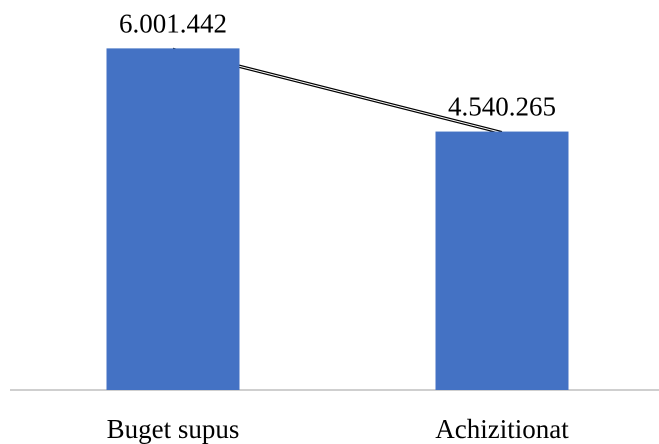 Image resolution: width=659 pixels, height=444 pixels. Describe the element at coordinates (502, 429) in the screenshot. I see `category-label: Achizitionat` at that location.